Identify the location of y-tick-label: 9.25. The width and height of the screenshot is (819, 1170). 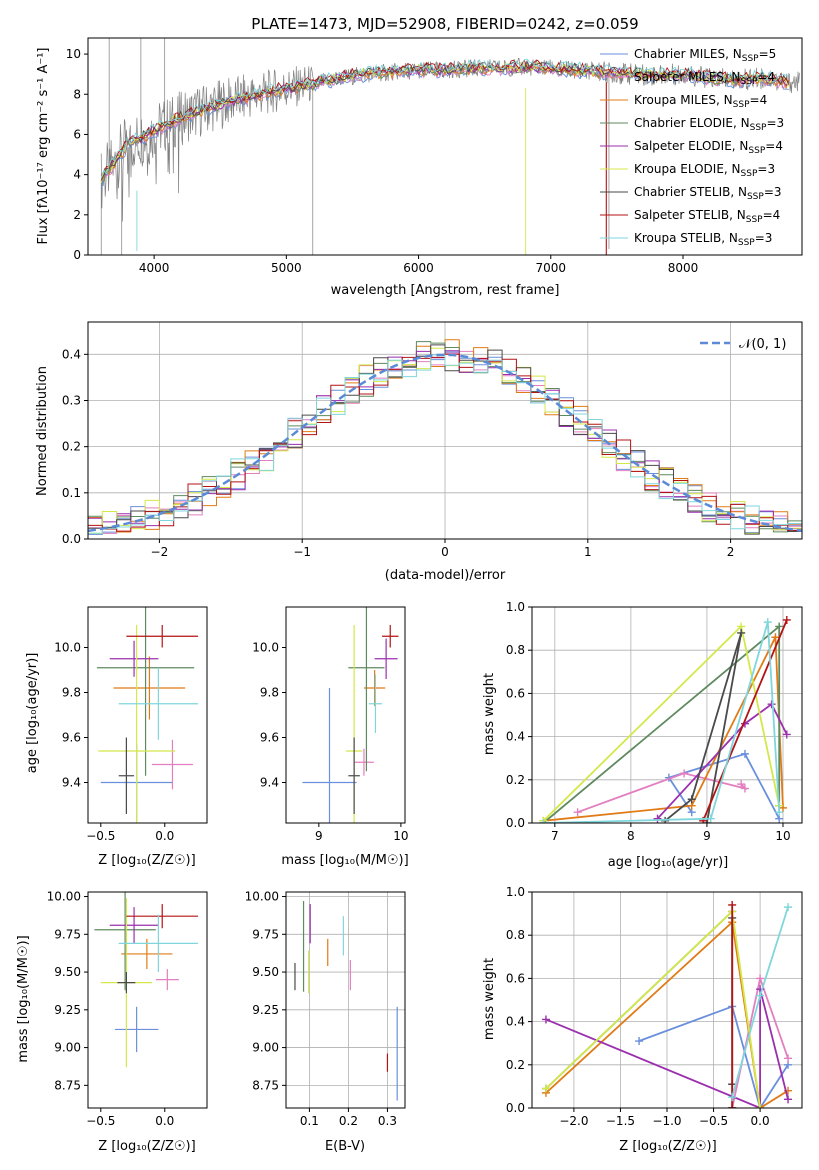
(265, 1010).